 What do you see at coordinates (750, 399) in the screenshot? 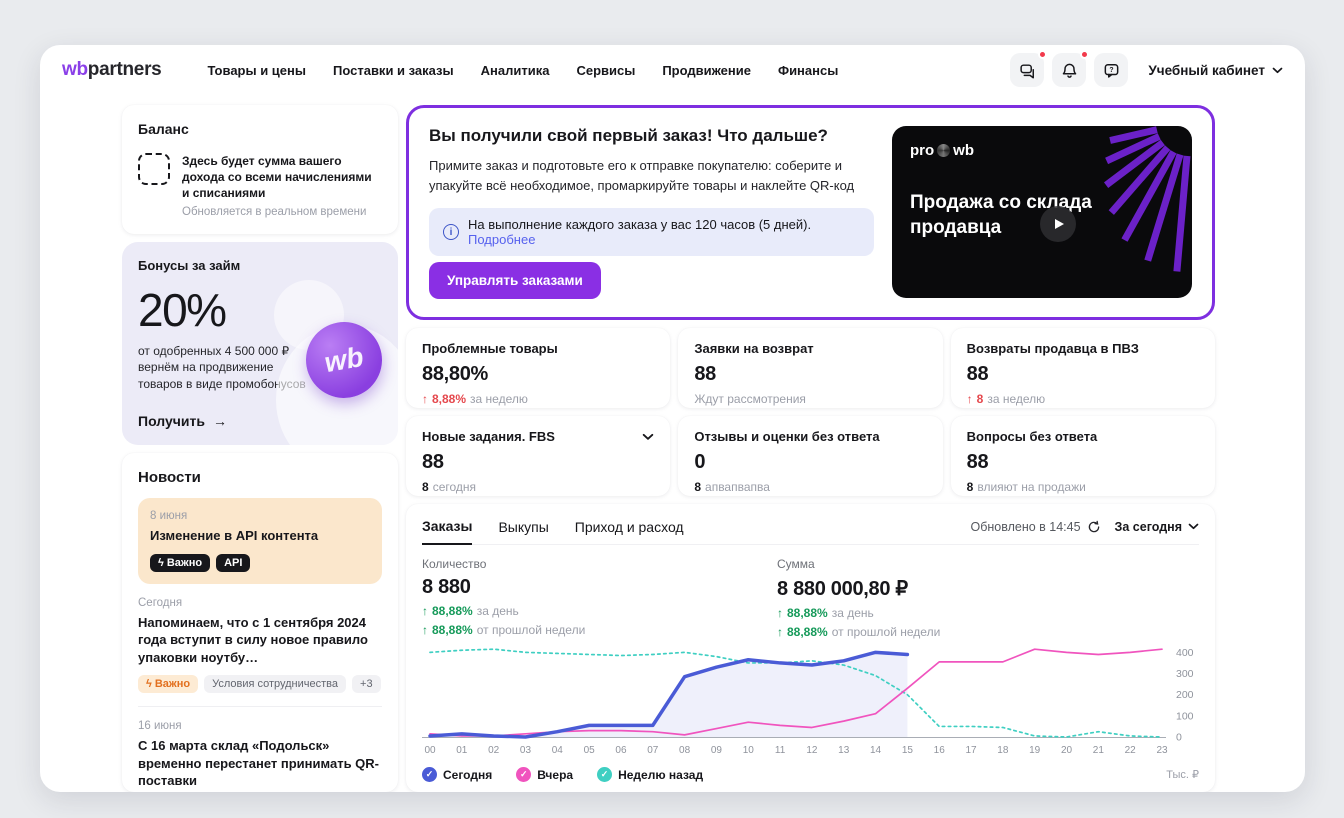
I see `stat-note: Ждут рассмотрения` at bounding box center [750, 399].